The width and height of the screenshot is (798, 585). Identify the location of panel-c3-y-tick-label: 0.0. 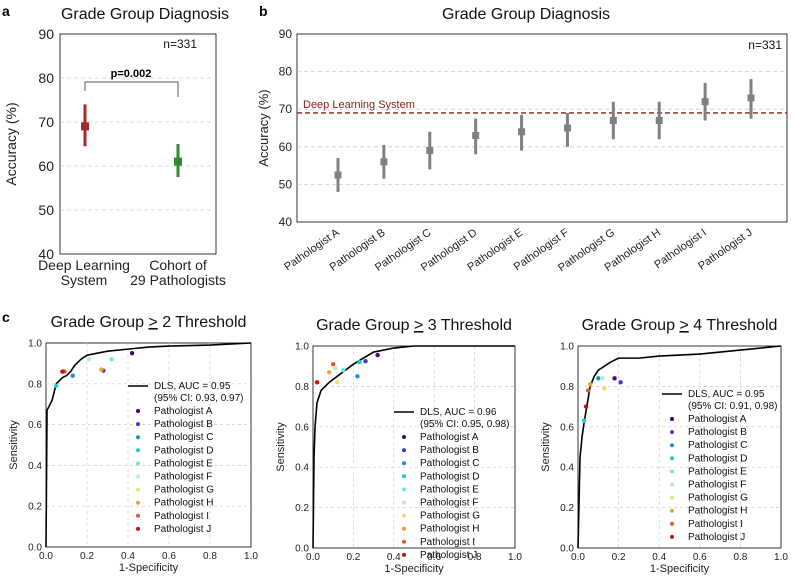
(567, 549).